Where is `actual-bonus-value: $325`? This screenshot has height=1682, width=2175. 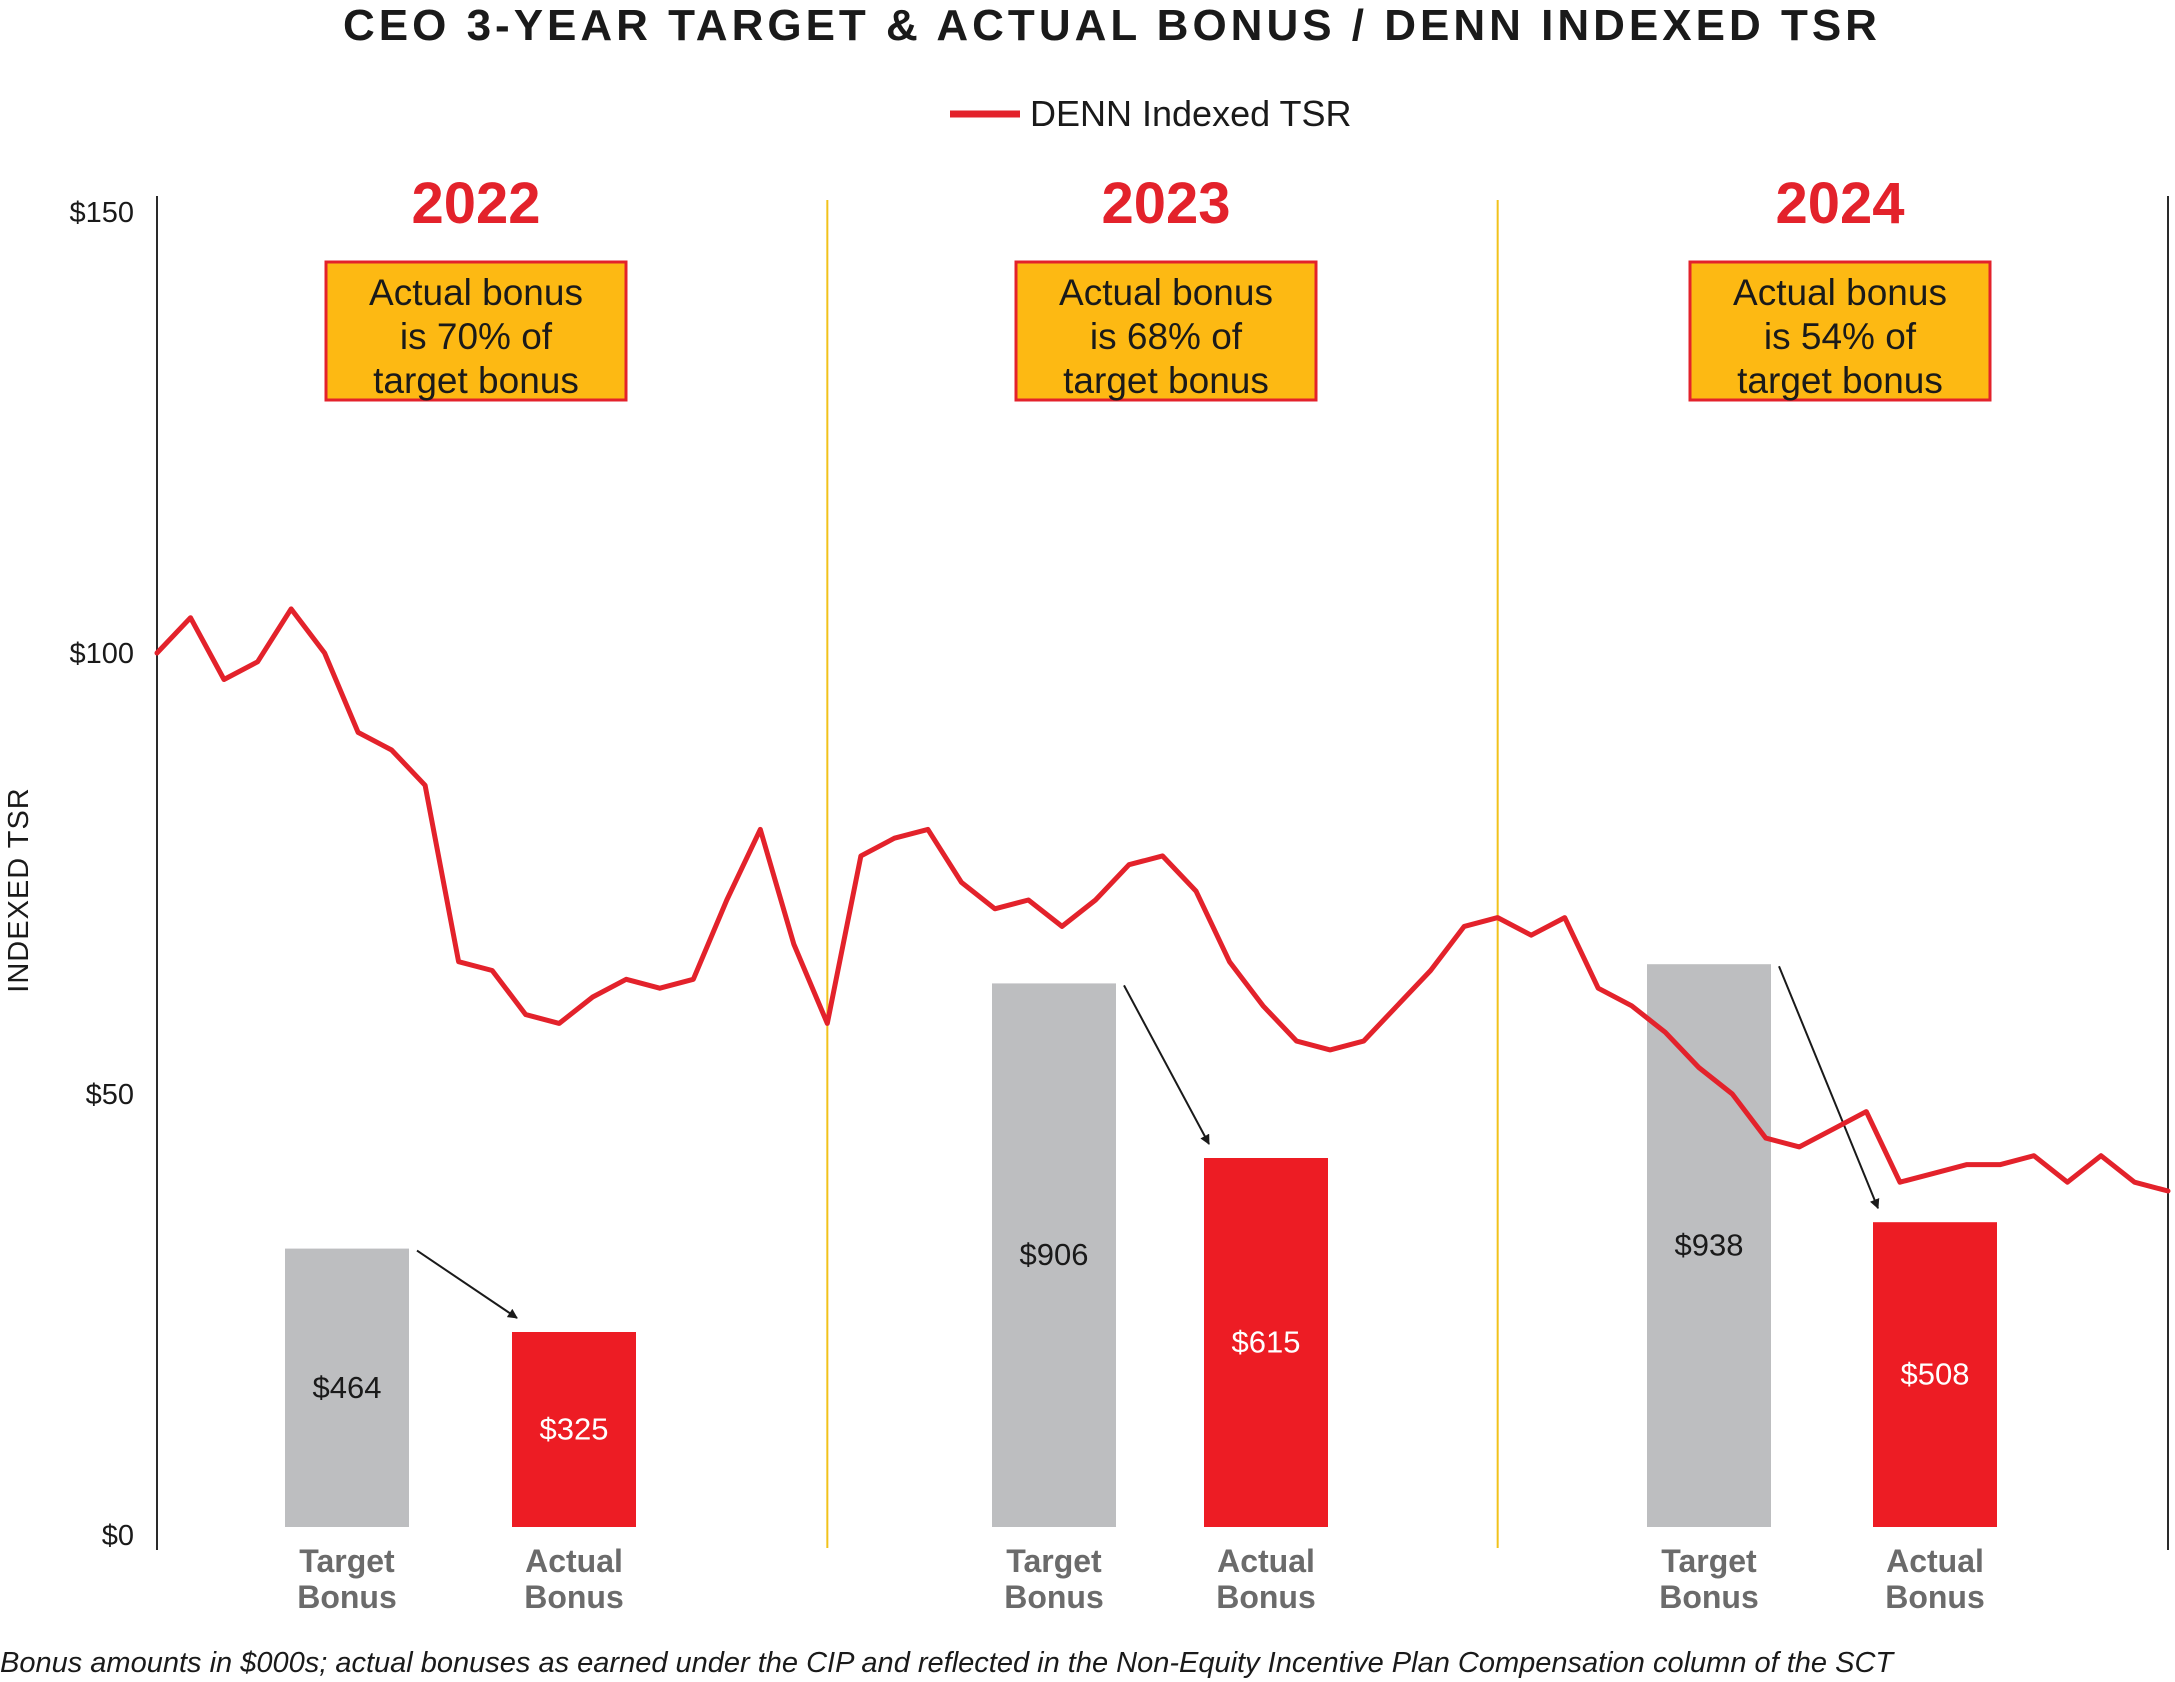 actual-bonus-value: $325 is located at coordinates (574, 1429).